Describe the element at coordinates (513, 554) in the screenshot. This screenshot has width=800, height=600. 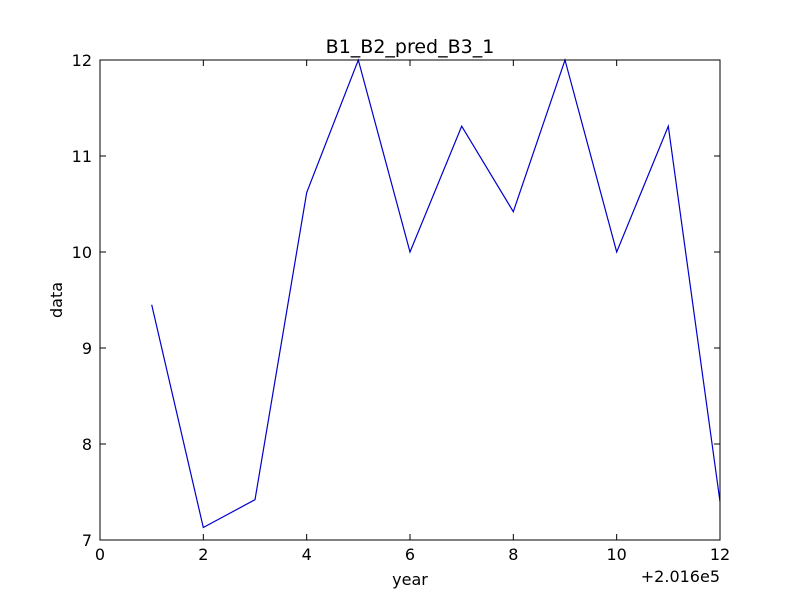
I see `x-tick-label: 8` at that location.